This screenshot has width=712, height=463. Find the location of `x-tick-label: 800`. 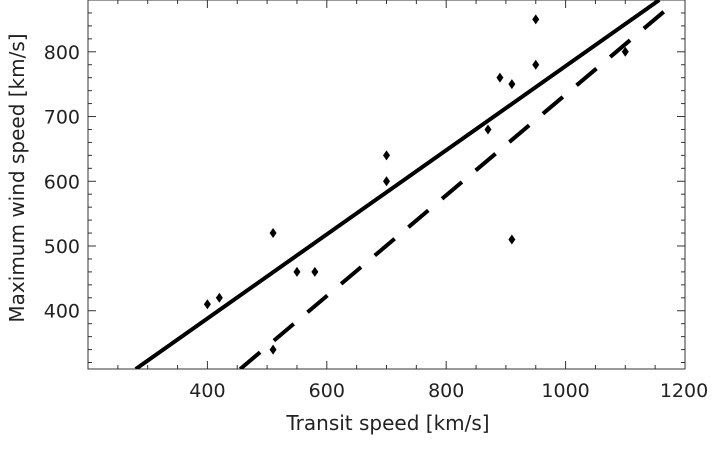

x-tick-label: 800 is located at coordinates (446, 391).